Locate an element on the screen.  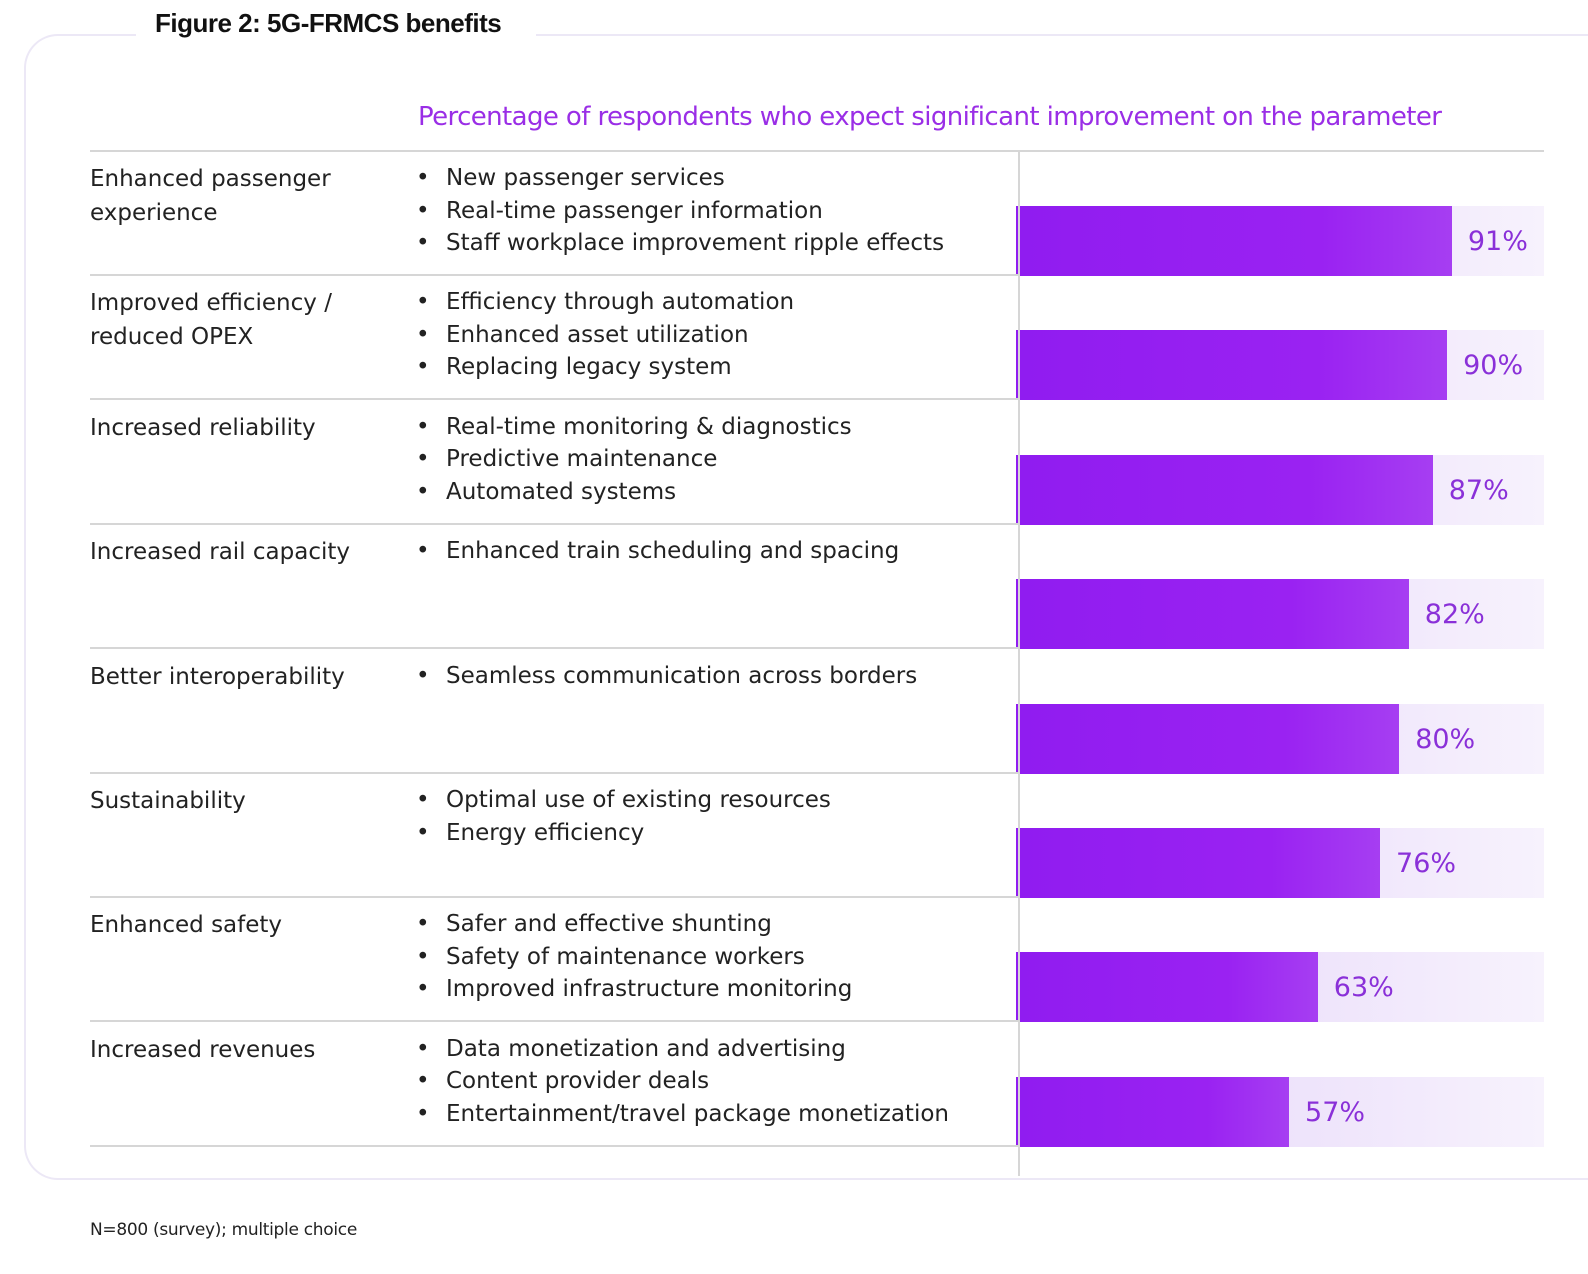
header-divider is located at coordinates (817, 151).